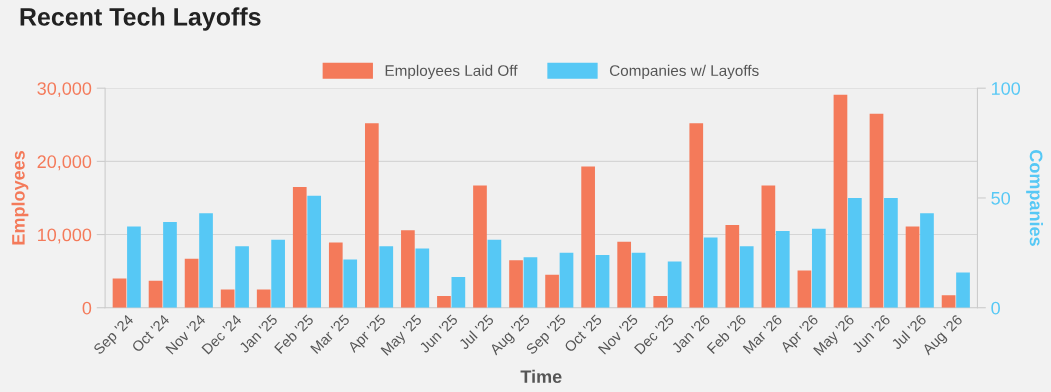 This screenshot has width=1051, height=392. What do you see at coordinates (1034, 198) in the screenshot?
I see `y2-axis-title: Companies` at bounding box center [1034, 198].